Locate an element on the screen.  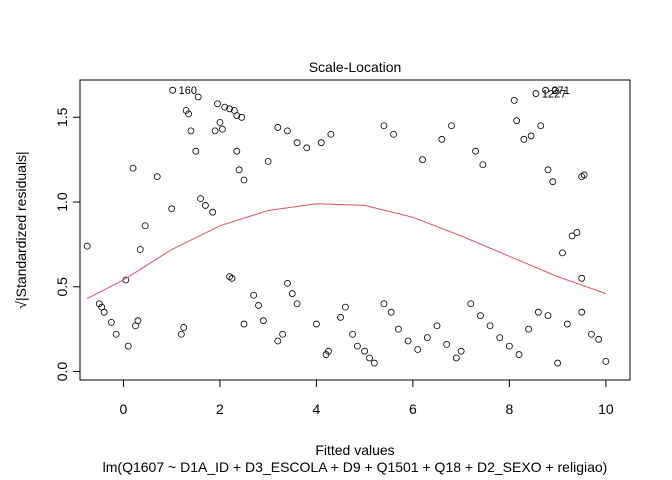
x-tick-label: 0 is located at coordinates (124, 409).